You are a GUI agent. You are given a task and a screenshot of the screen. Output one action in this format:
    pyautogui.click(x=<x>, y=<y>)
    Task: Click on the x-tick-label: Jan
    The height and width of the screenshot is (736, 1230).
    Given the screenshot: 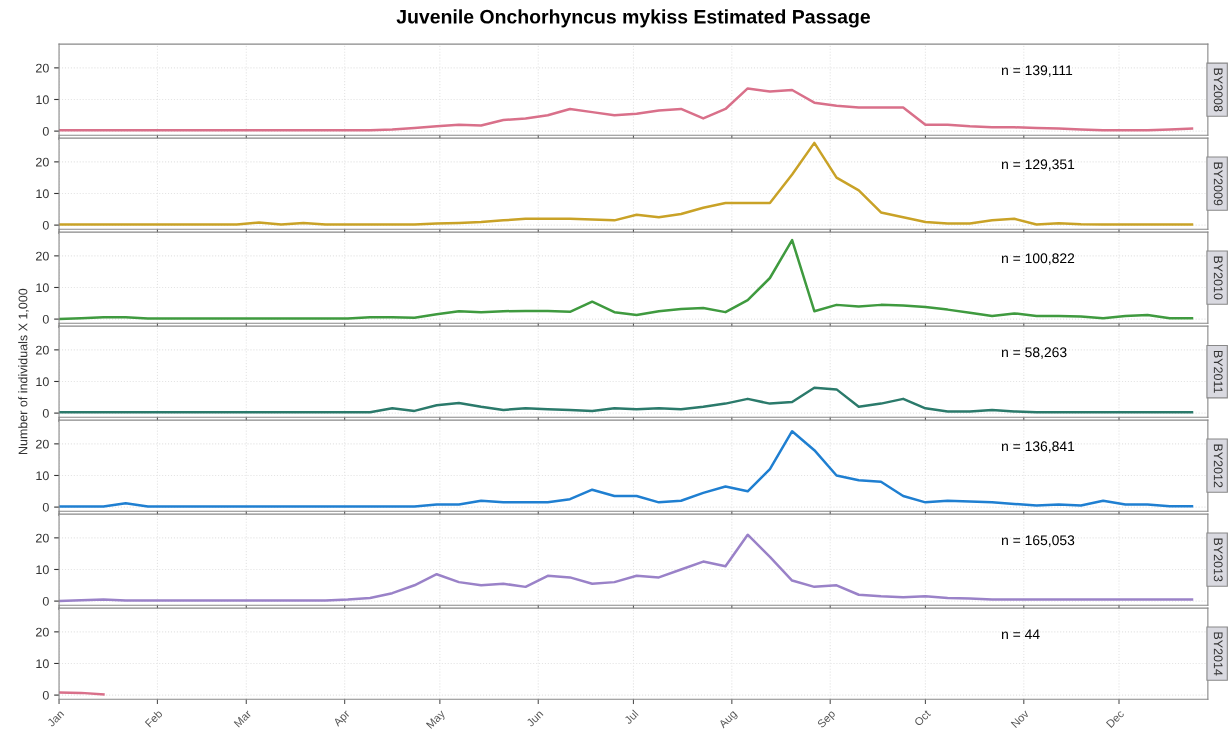 What is the action you would take?
    pyautogui.click(x=55, y=718)
    